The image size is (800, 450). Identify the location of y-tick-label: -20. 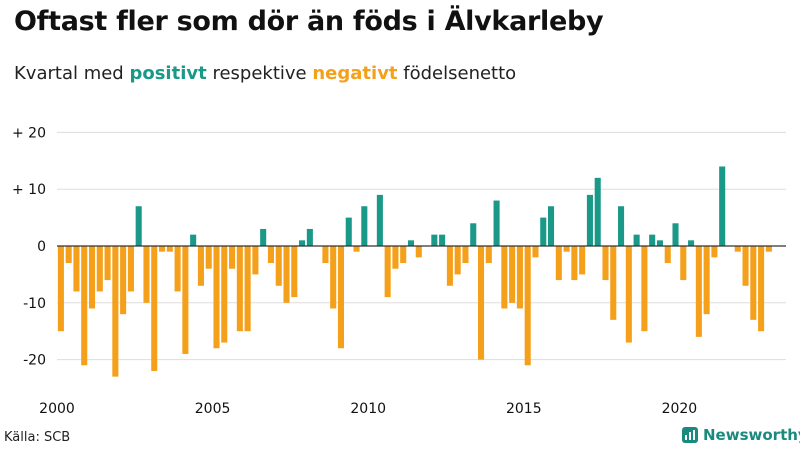
(34, 361).